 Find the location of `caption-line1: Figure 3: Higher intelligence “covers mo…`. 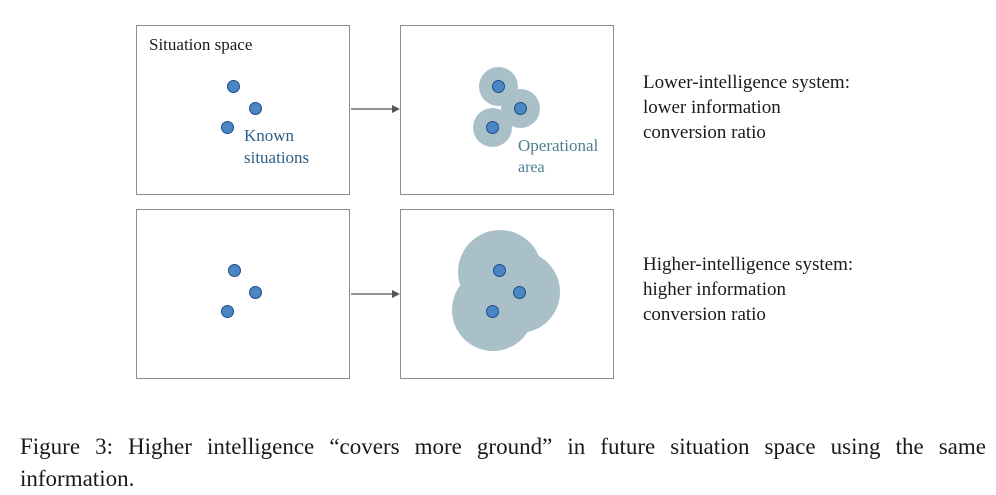

caption-line1: Figure 3: Higher intelligence “covers mo… is located at coordinates (503, 446).